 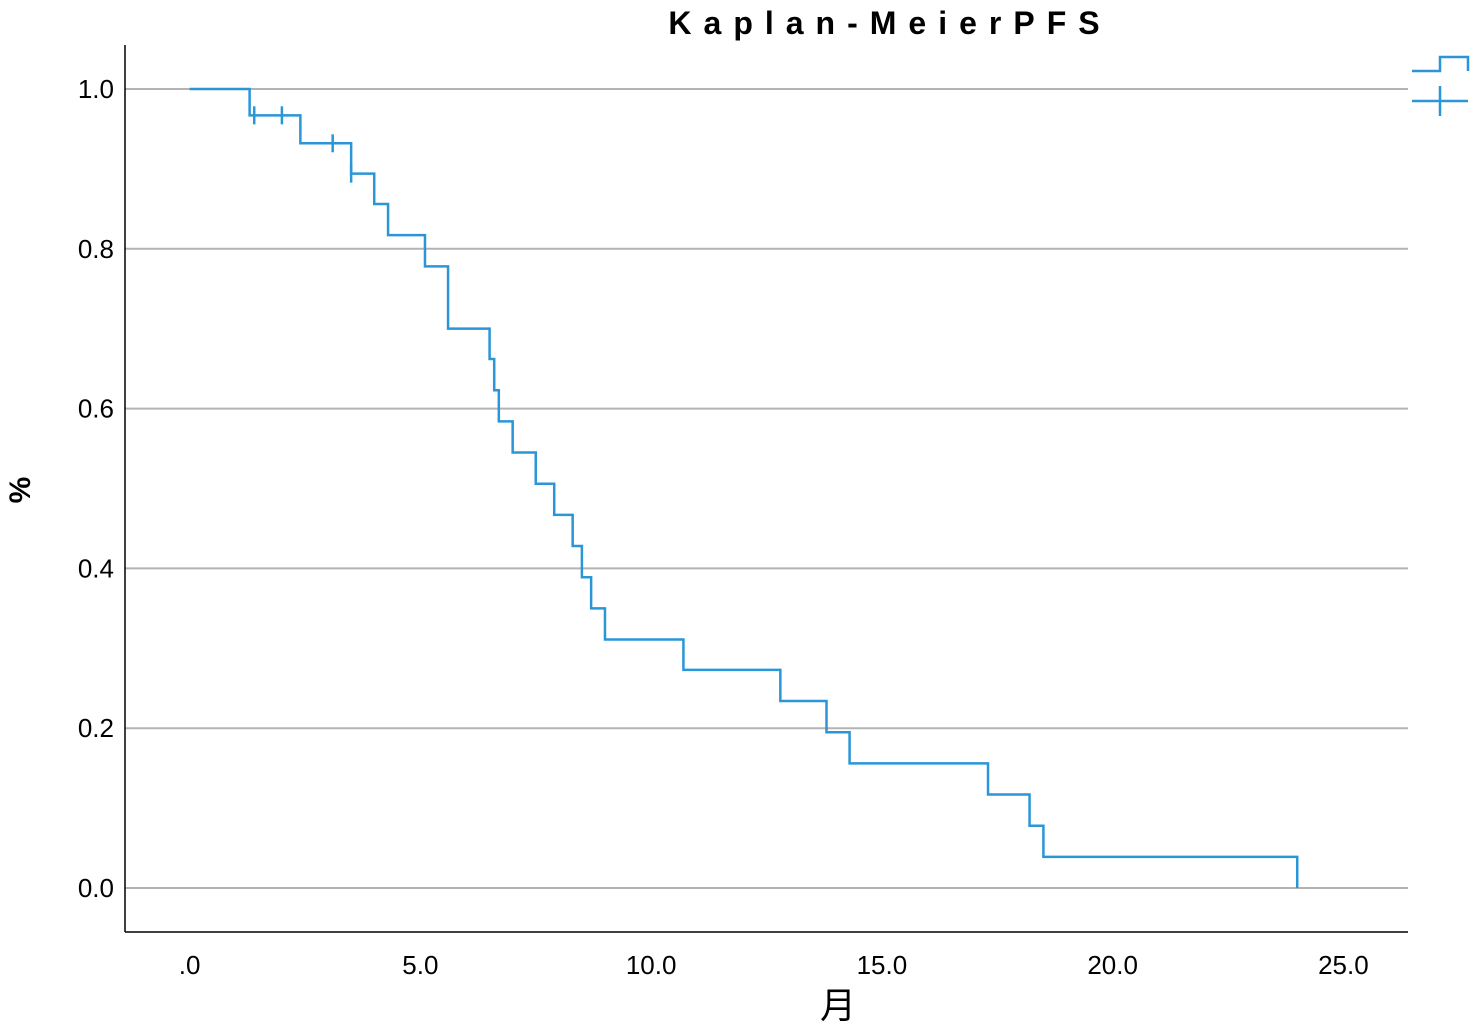 I want to click on x-tick-label: 25.0, so click(x=1343, y=965).